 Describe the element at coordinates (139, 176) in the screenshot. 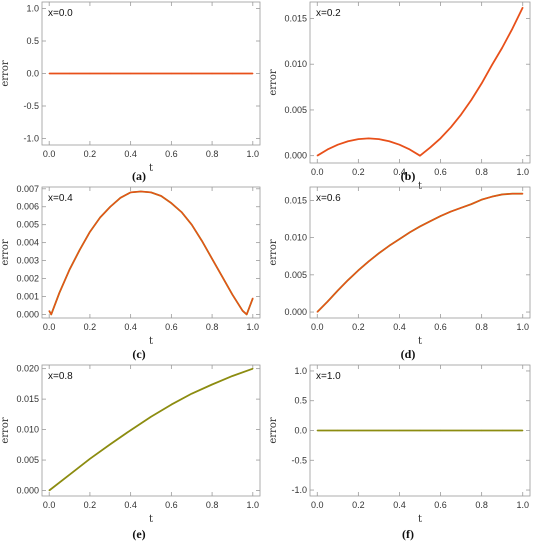

I see `panel-label: (a)` at that location.